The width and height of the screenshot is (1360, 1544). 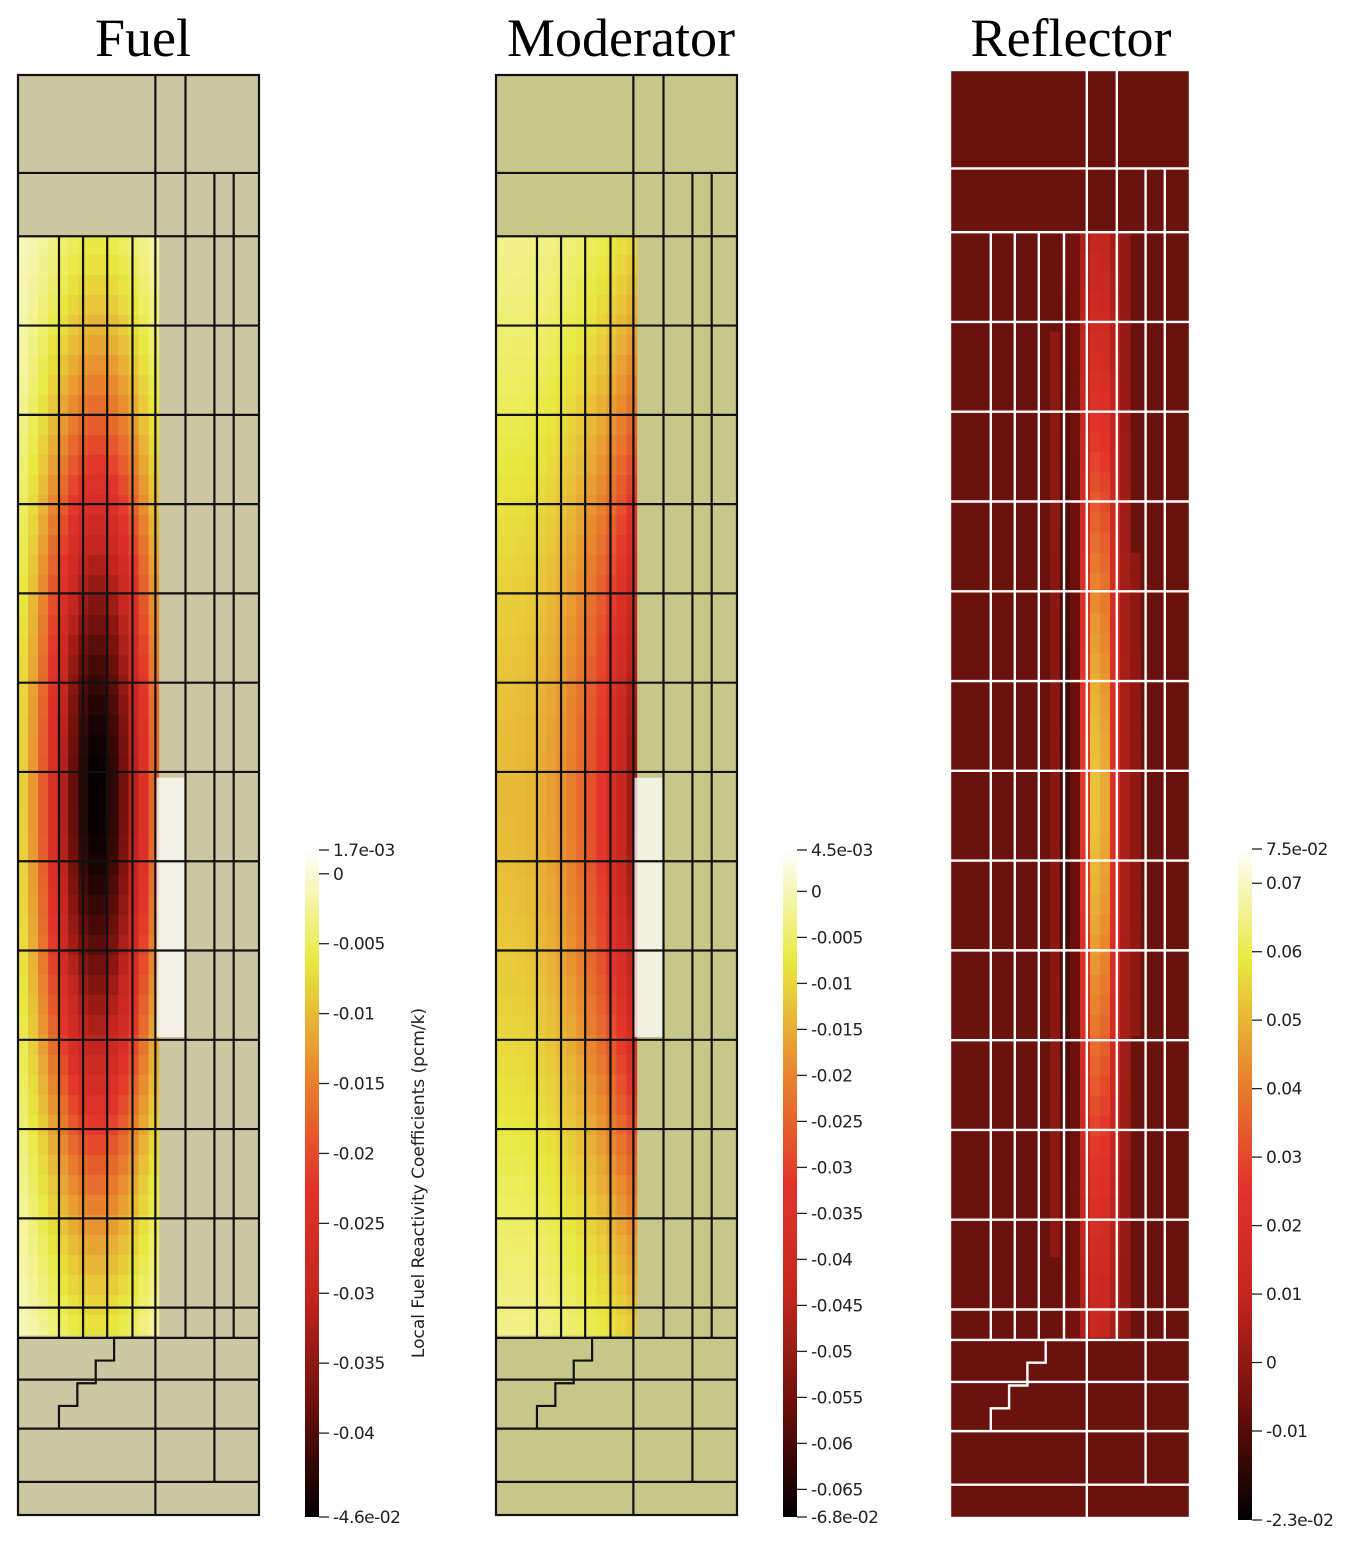 What do you see at coordinates (1245, 1184) in the screenshot?
I see `colorbar-gradient` at bounding box center [1245, 1184].